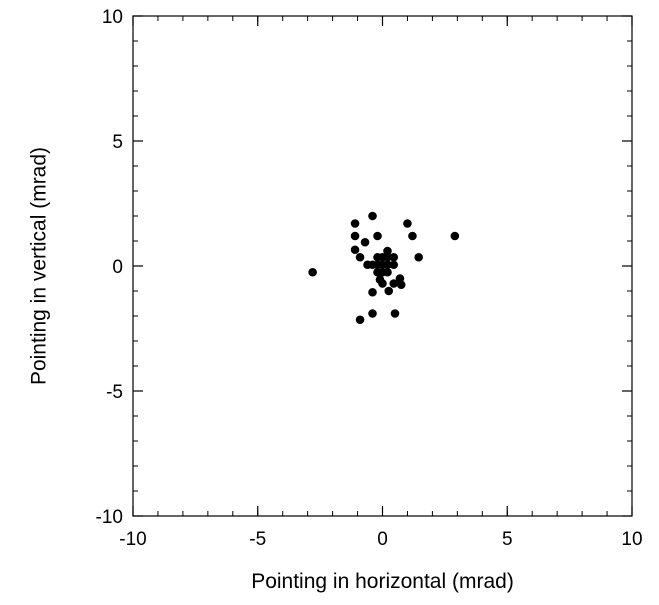 The height and width of the screenshot is (605, 659). I want to click on x-tick-label: 0, so click(382, 539).